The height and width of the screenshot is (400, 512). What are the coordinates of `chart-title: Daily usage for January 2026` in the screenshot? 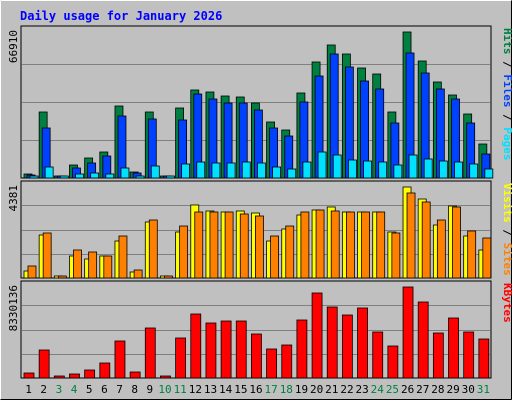 It's located at (121, 16).